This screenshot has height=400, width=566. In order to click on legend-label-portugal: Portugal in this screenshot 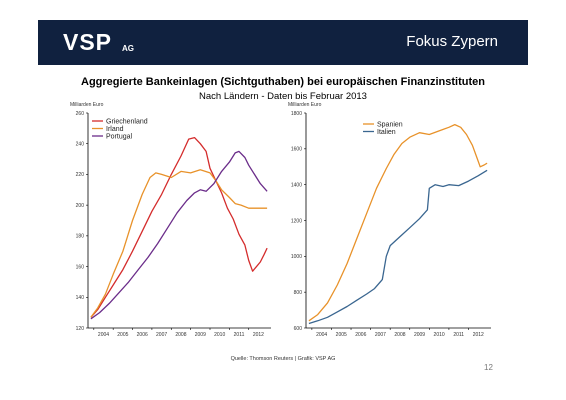, I will do `click(119, 136)`.